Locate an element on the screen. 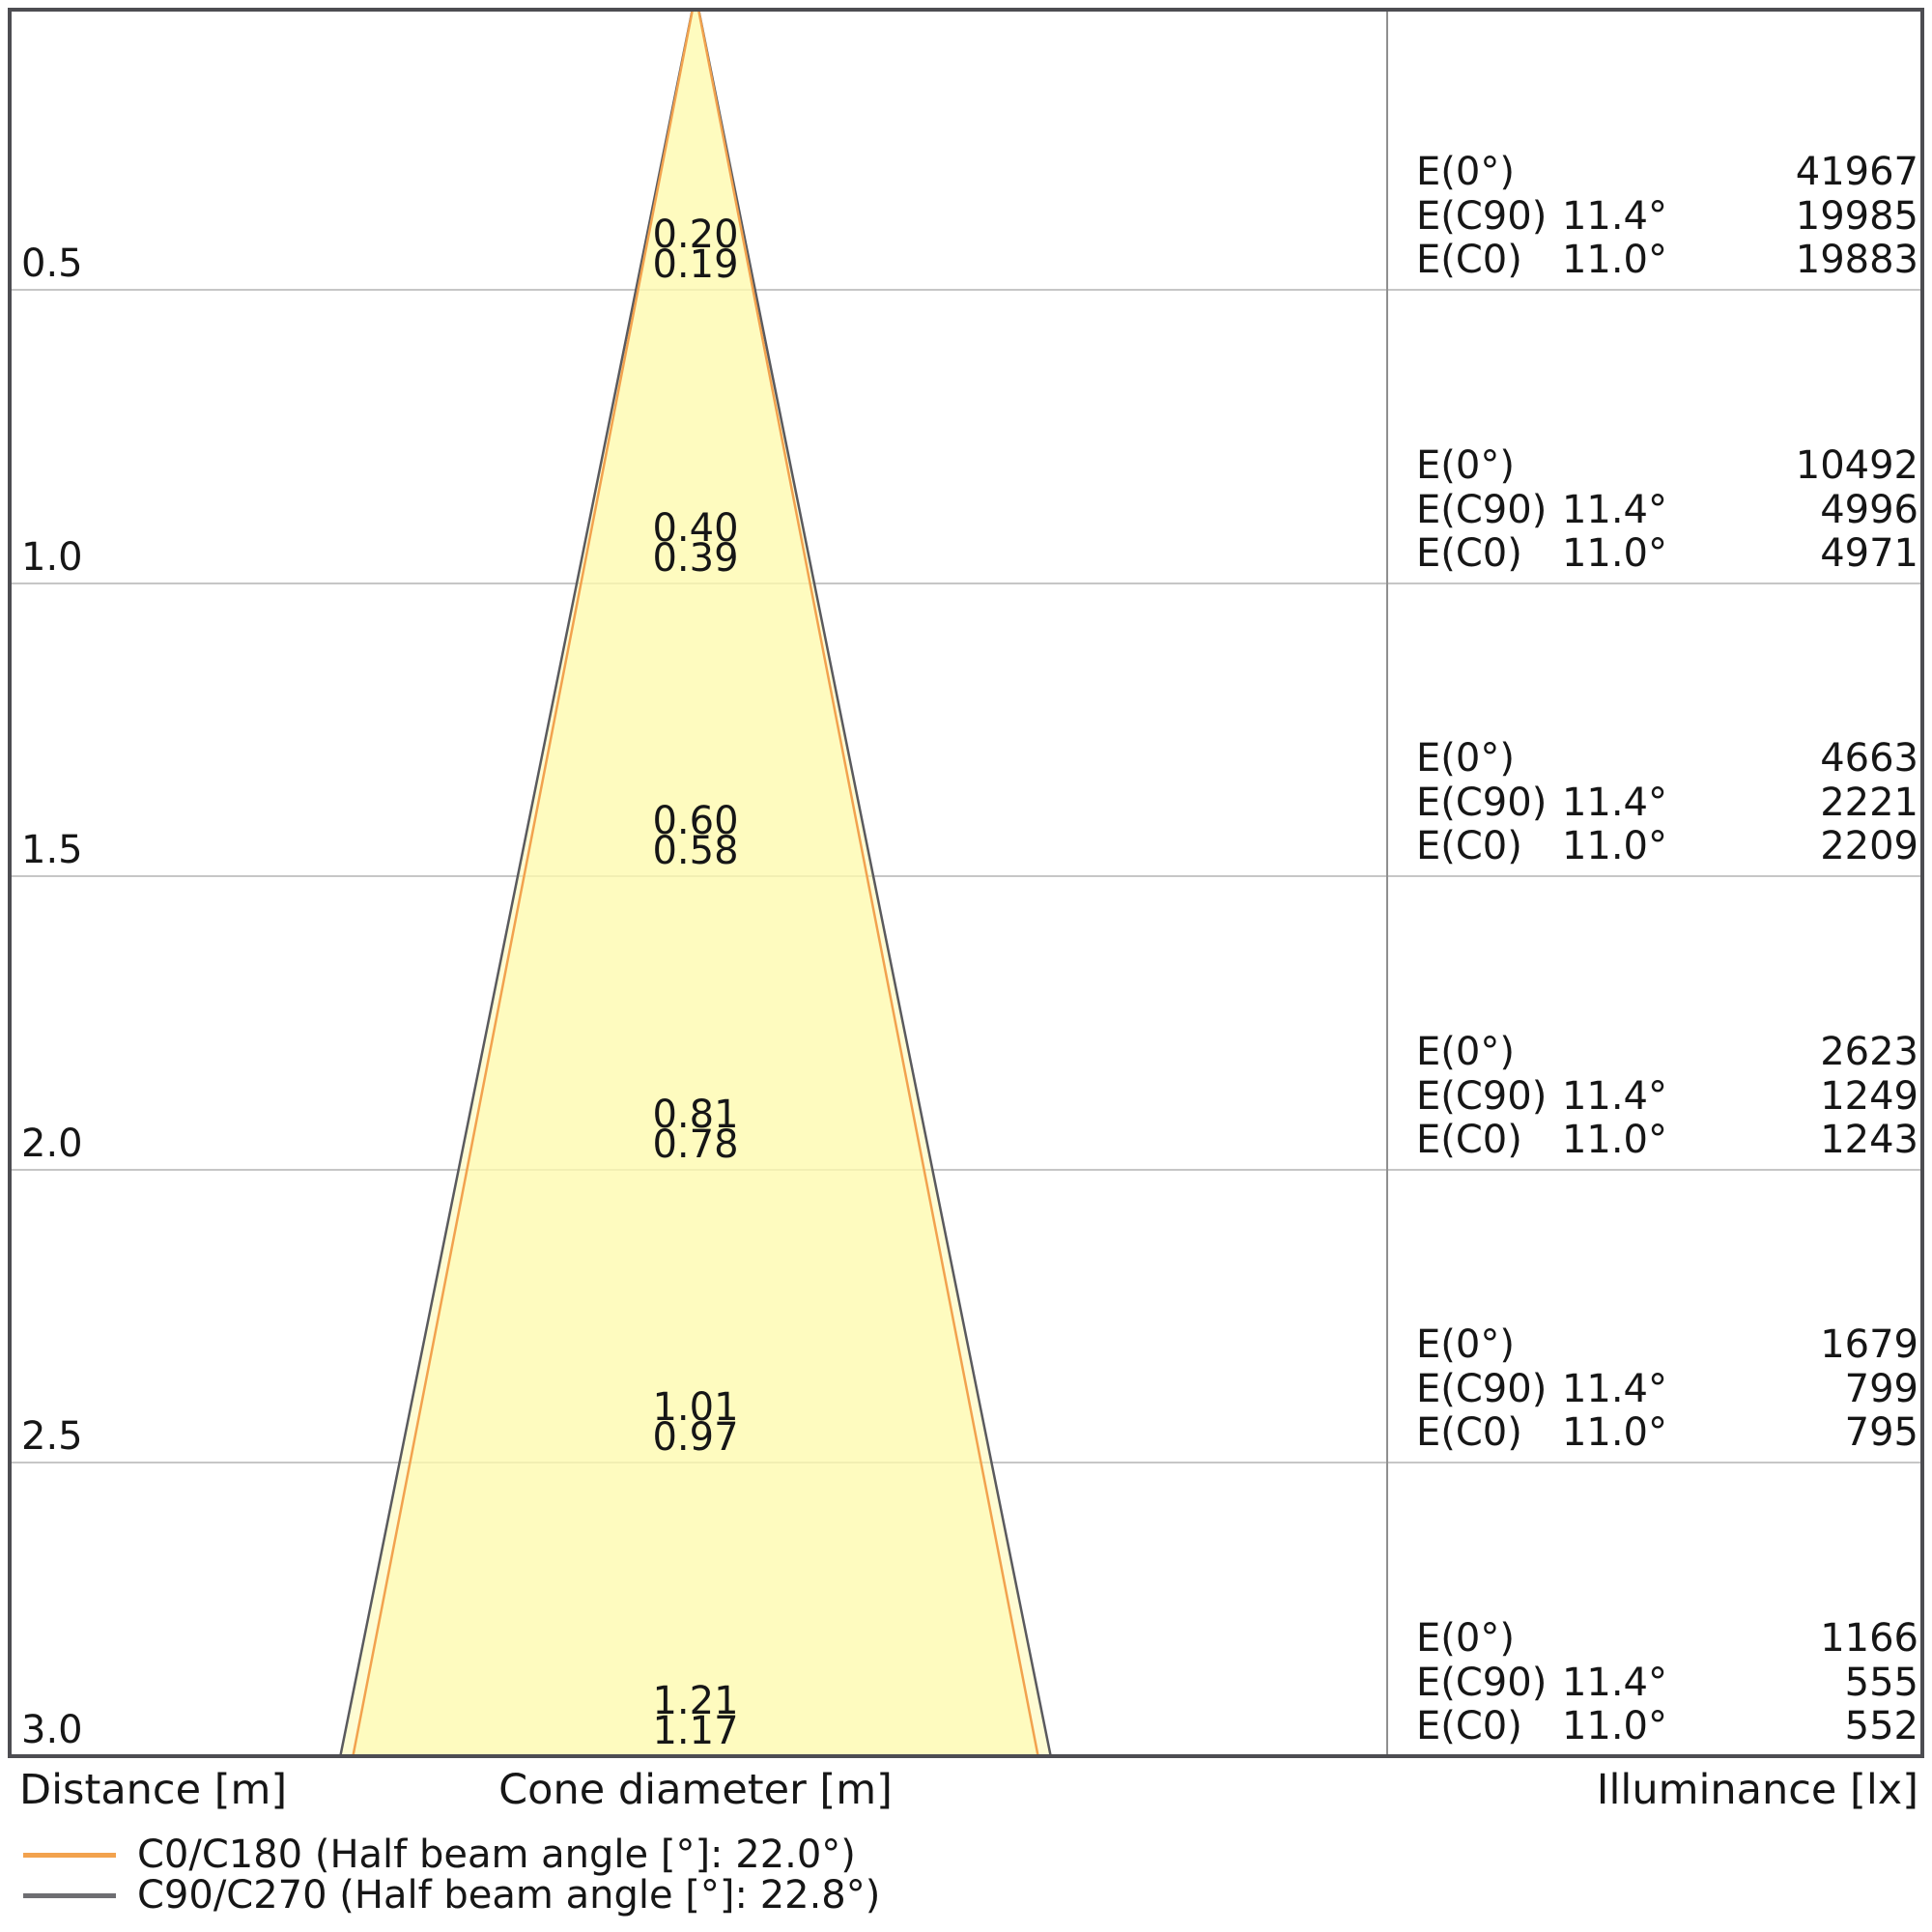 This screenshot has width=1932, height=1932. illuminance-block: E(0°) 2623 E(C90) 11.4° 1249 E(C0) 11.0° 1243 is located at coordinates (1667, 1096).